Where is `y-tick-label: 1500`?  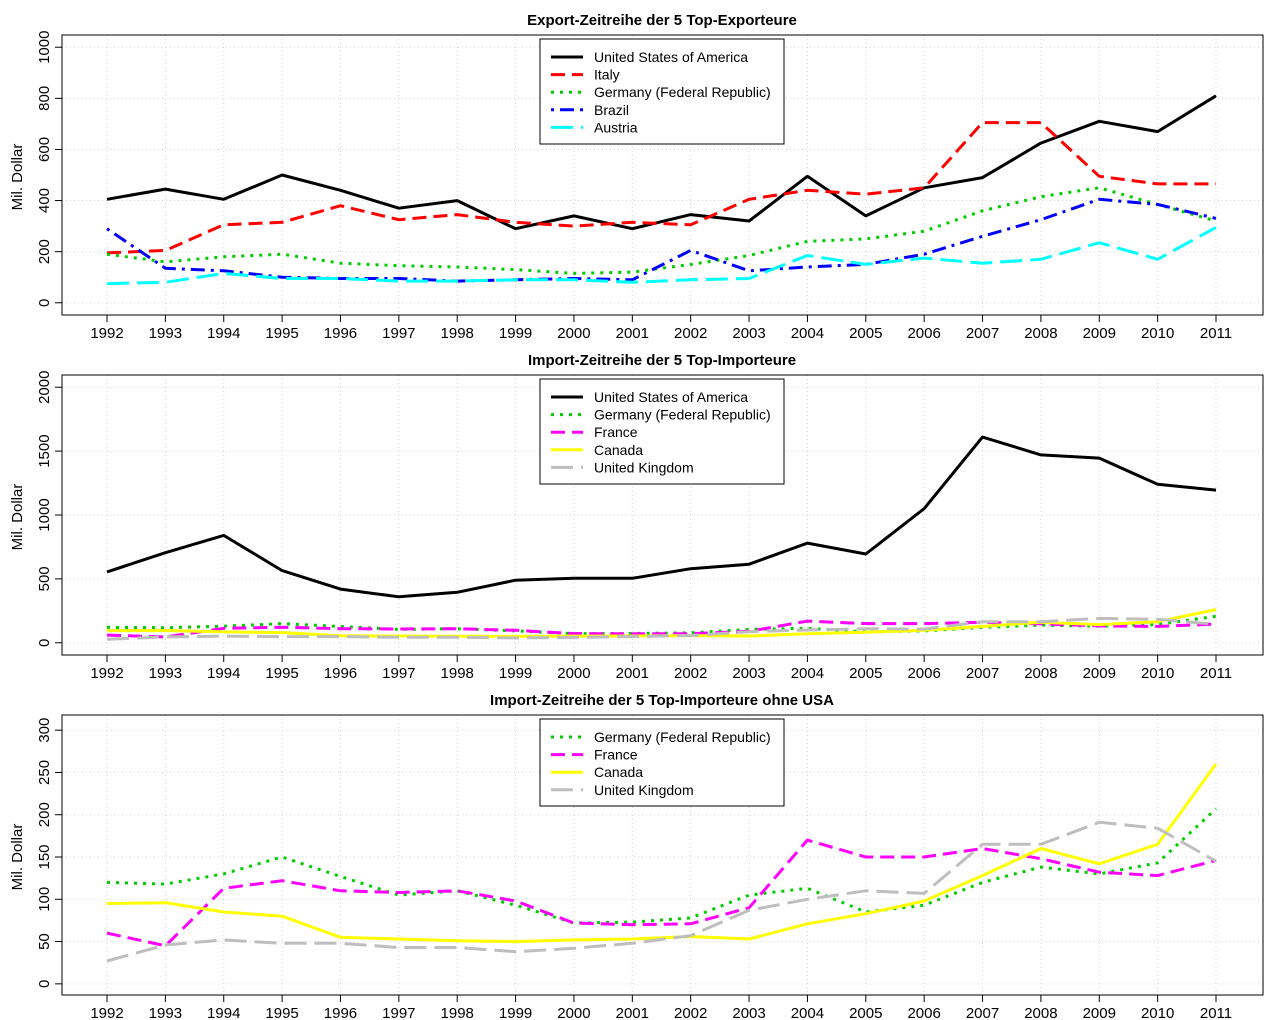 y-tick-label: 1500 is located at coordinates (44, 450).